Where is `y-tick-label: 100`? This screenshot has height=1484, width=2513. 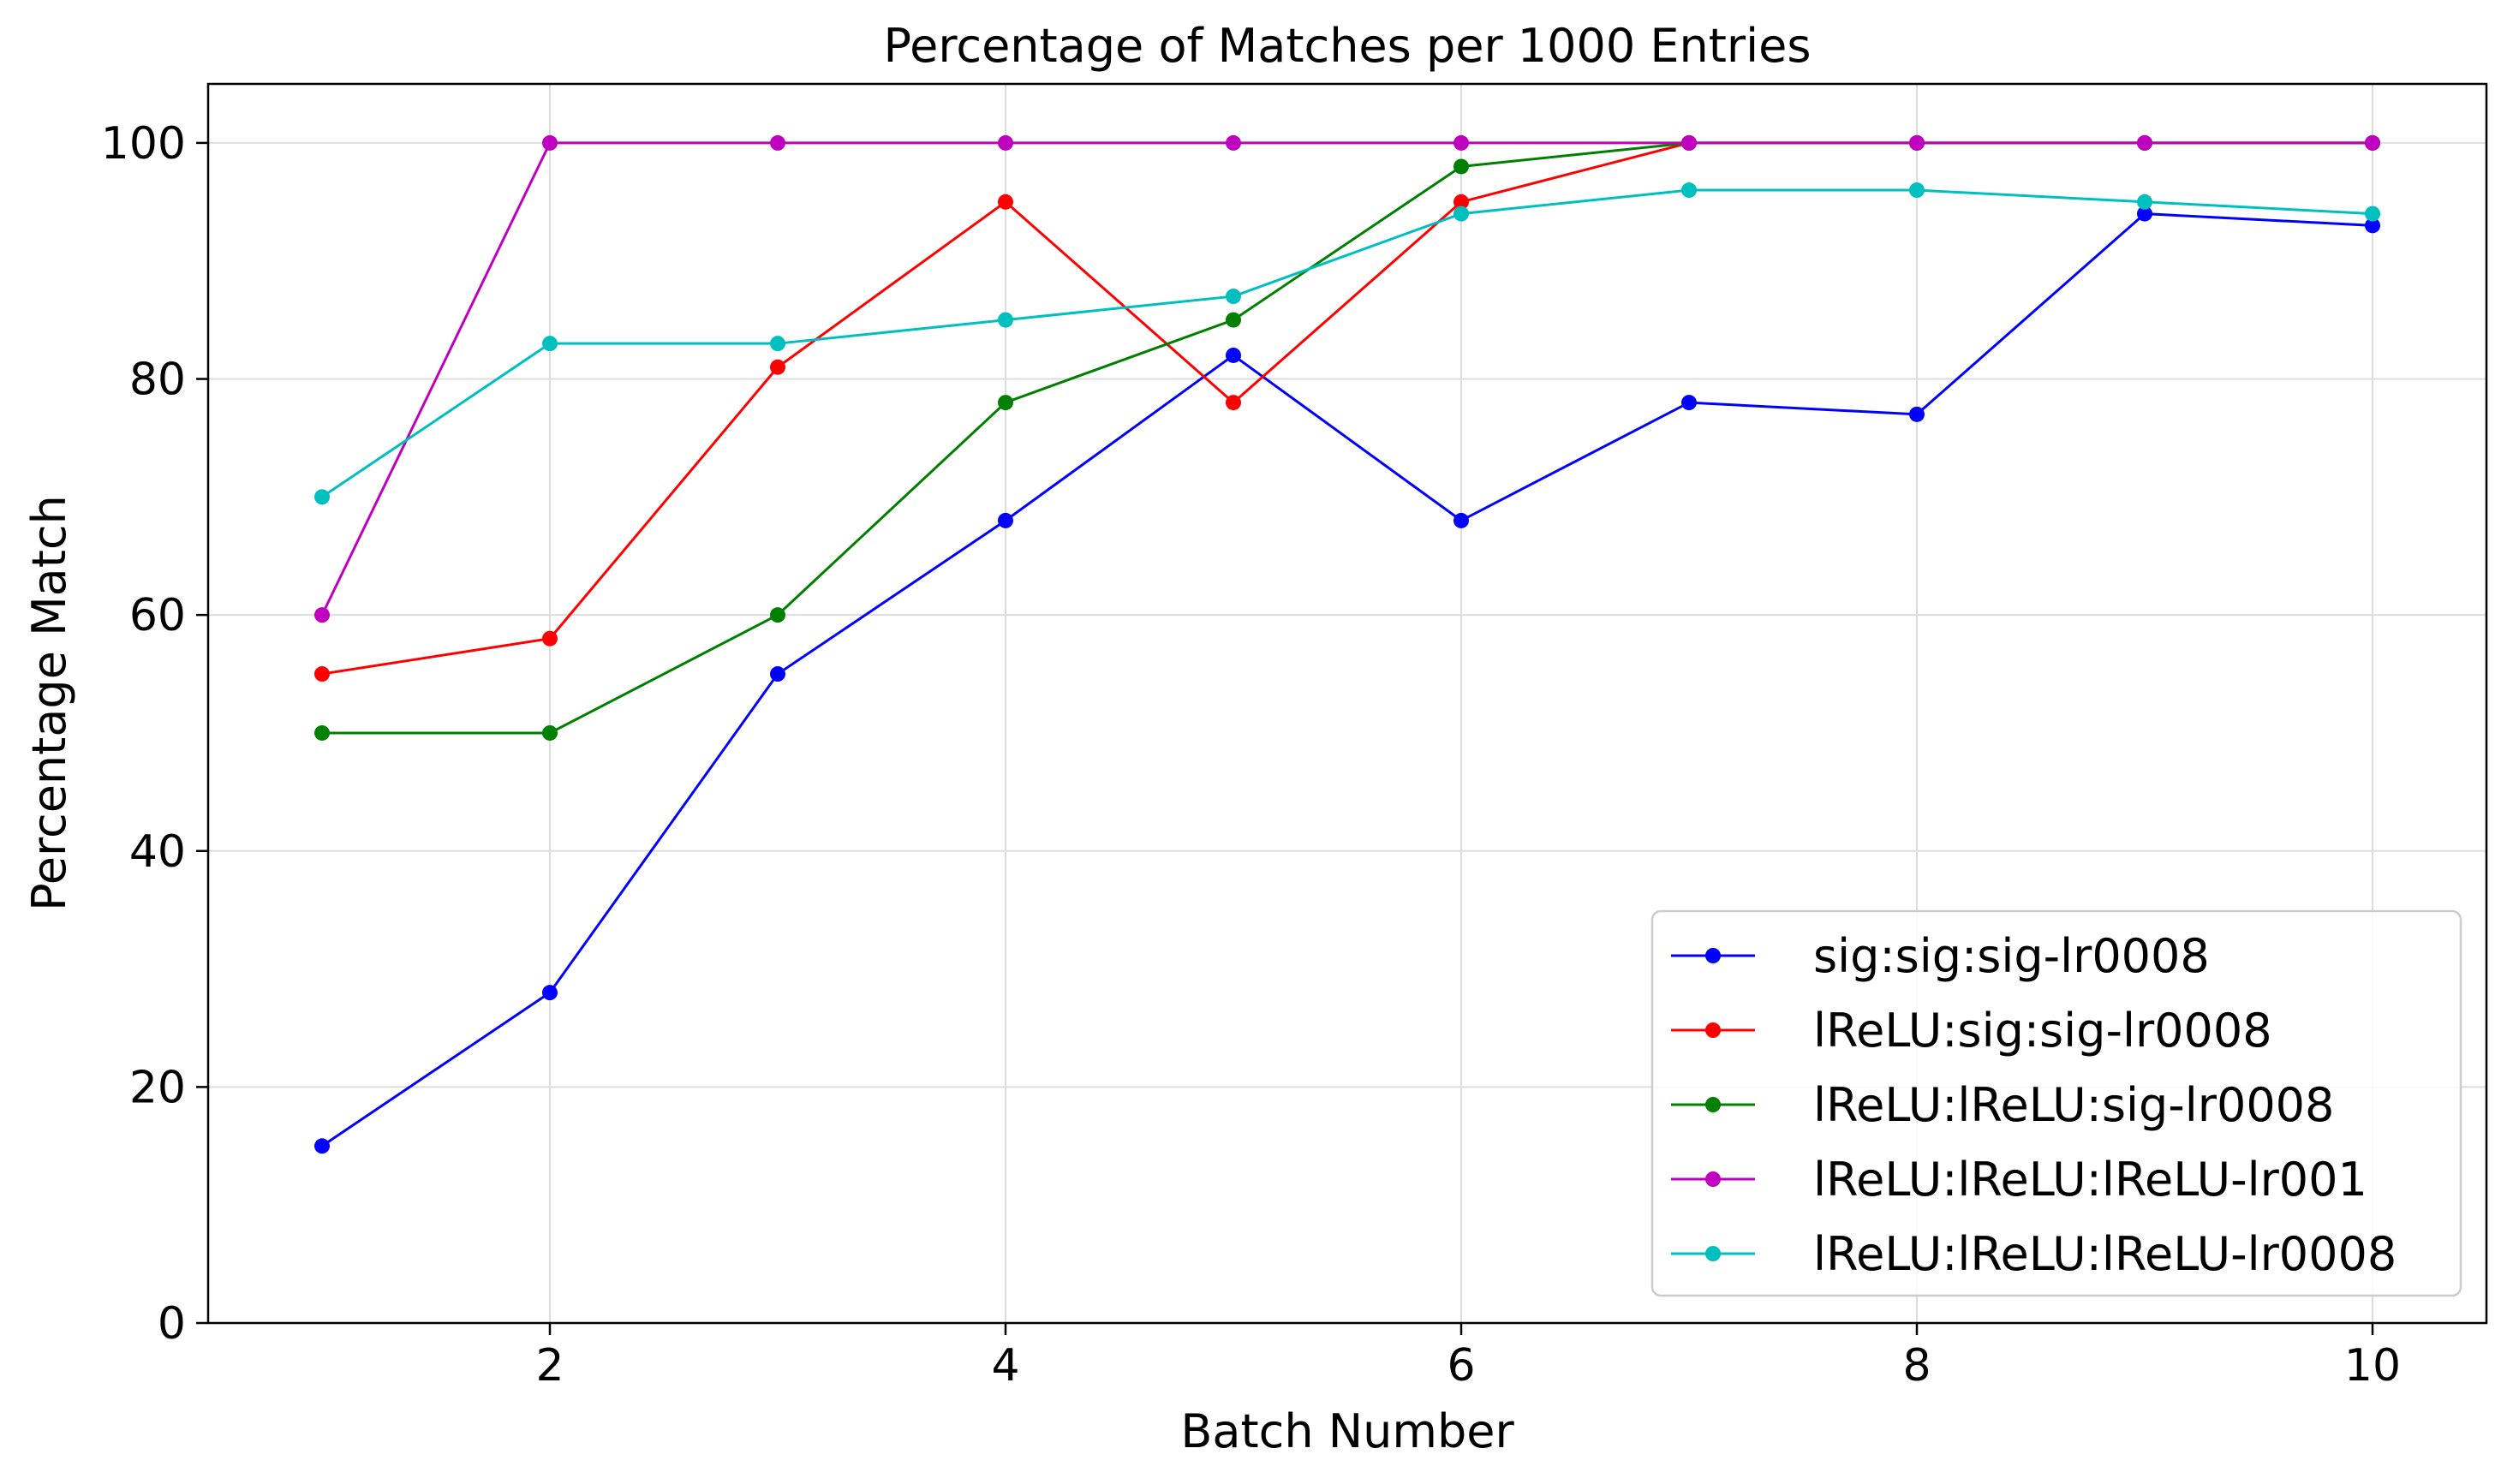 y-tick-label: 100 is located at coordinates (143, 144).